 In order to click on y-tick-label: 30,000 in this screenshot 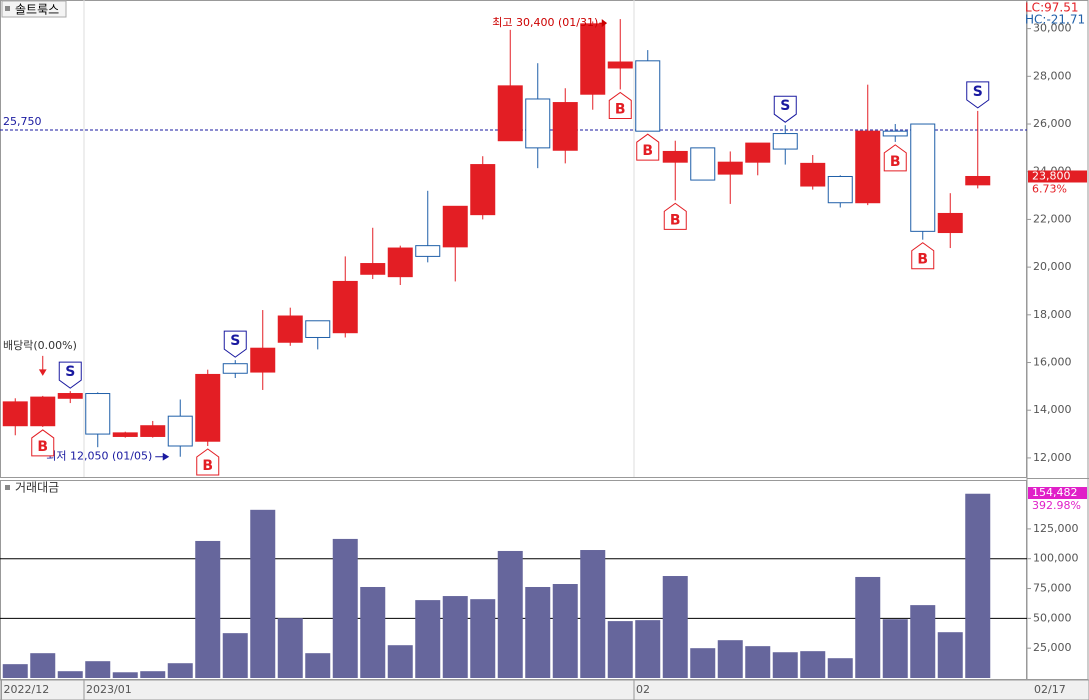, I will do `click(1052, 28)`.